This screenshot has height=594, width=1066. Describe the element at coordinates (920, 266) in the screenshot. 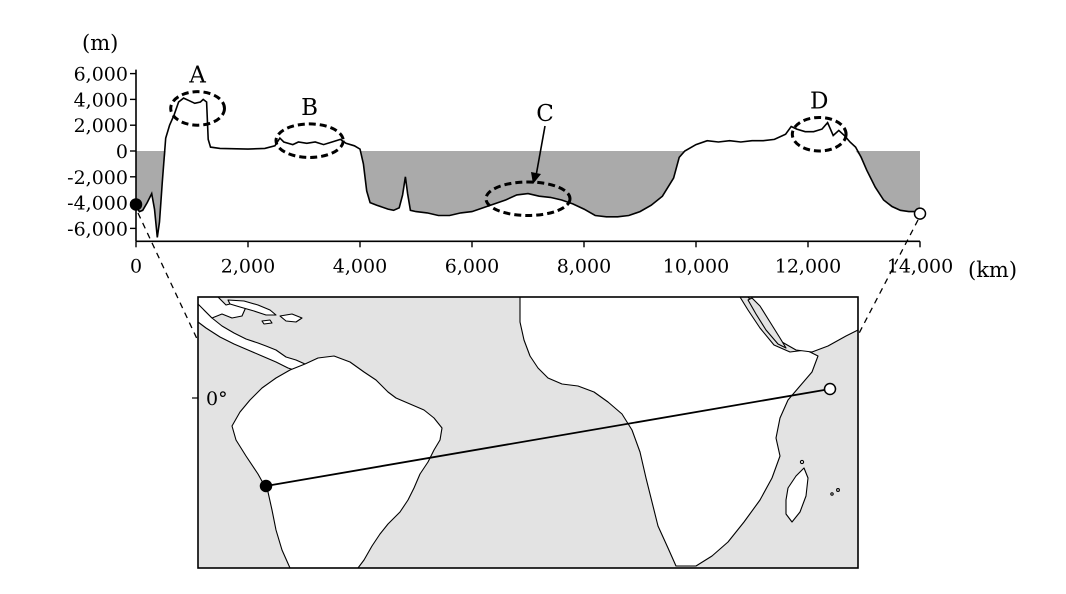

I see `x-tick-label: 14,000` at that location.